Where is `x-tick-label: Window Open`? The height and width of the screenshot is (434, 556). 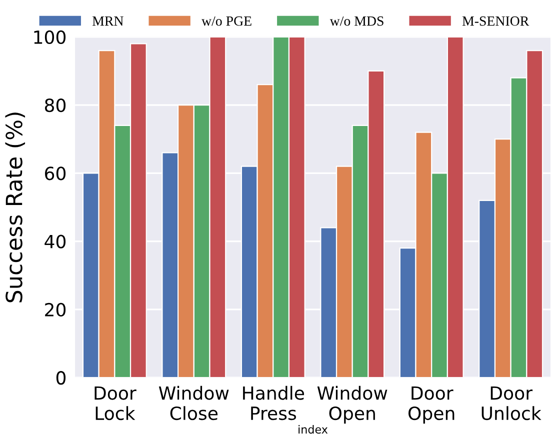
x-tick-label: Window Open is located at coordinates (352, 405).